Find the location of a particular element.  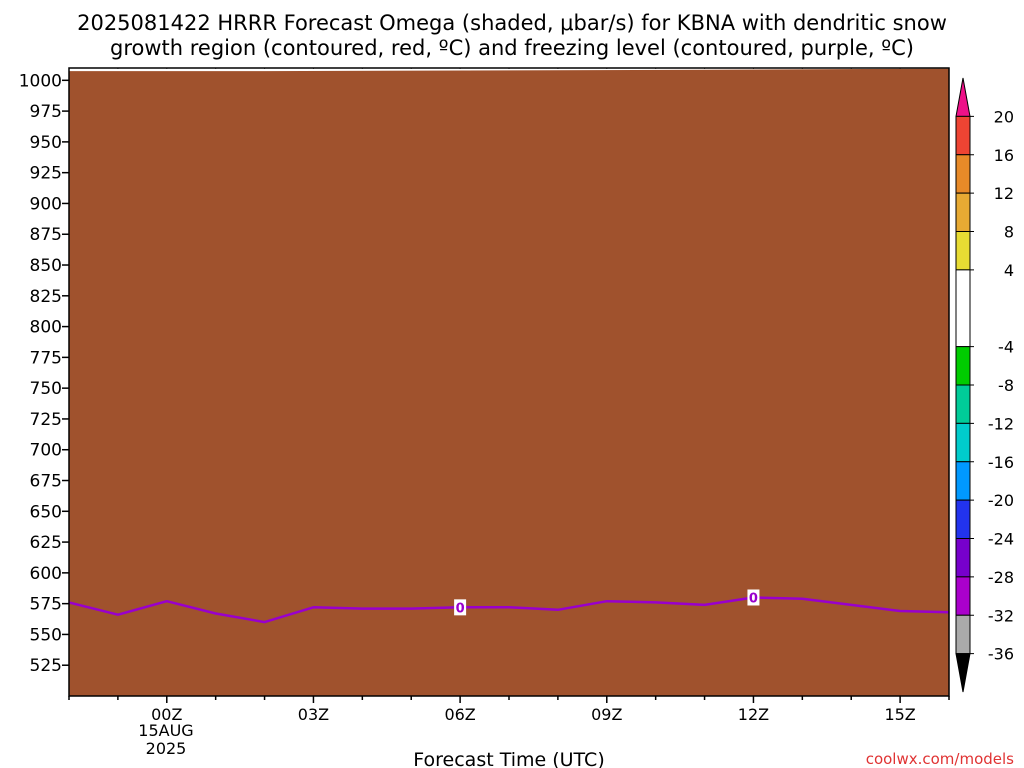

y-tick-label: 850 is located at coordinates (46, 266).